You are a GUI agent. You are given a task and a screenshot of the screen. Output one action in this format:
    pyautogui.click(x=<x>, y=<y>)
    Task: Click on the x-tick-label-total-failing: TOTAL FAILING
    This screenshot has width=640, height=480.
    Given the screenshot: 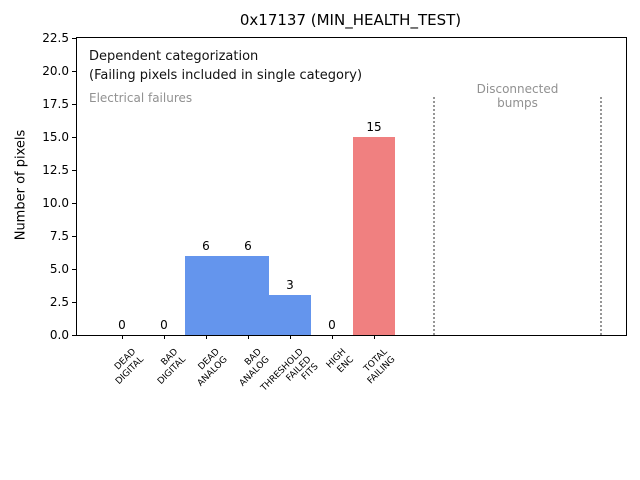 What is the action you would take?
    pyautogui.click(x=380, y=366)
    